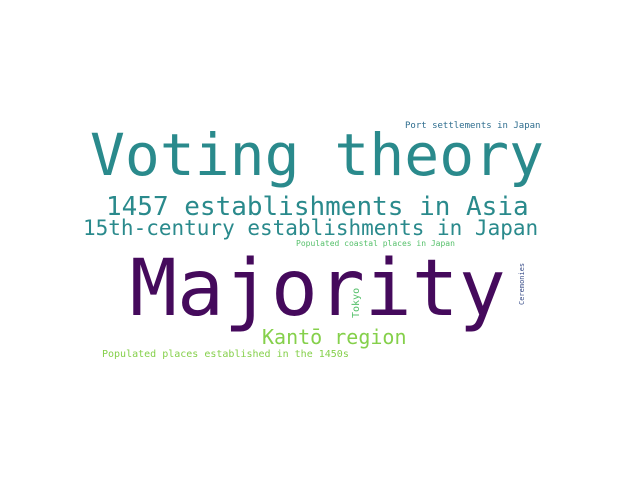 This screenshot has width=640, height=480. What do you see at coordinates (318, 289) in the screenshot?
I see `word-majority: Majority` at bounding box center [318, 289].